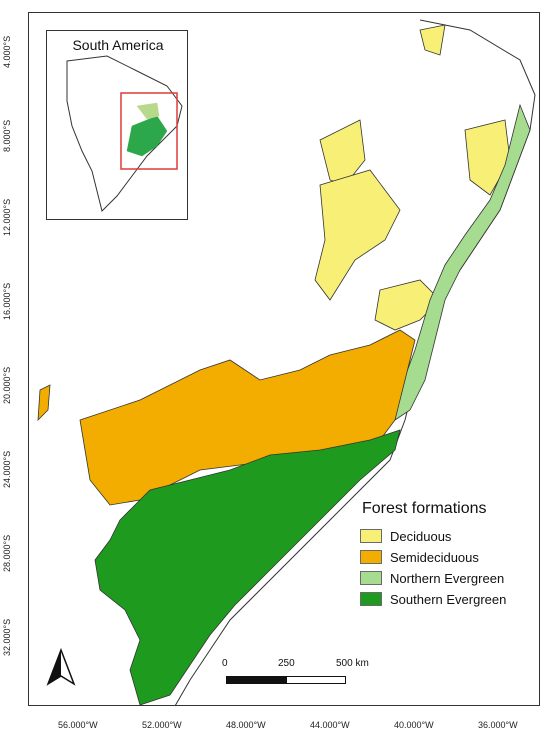 This screenshot has width=550, height=742. What do you see at coordinates (434, 557) in the screenshot?
I see `legend-label: Semideciduous` at bounding box center [434, 557].